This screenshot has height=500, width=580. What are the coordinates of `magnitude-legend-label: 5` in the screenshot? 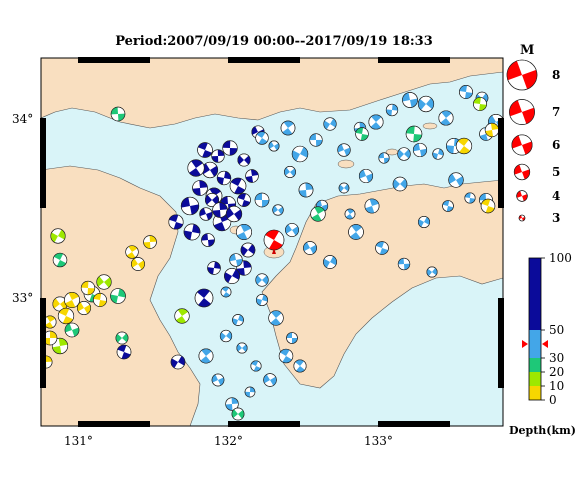 It's located at (556, 172).